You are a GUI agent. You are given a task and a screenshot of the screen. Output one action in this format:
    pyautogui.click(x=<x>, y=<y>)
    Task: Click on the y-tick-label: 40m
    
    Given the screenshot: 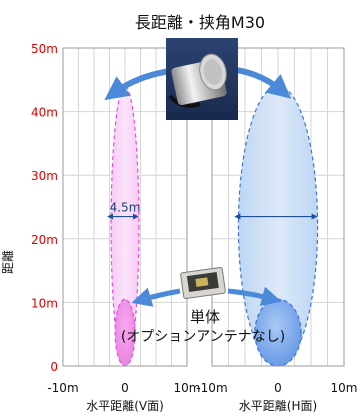 What is the action you would take?
    pyautogui.click(x=44, y=113)
    